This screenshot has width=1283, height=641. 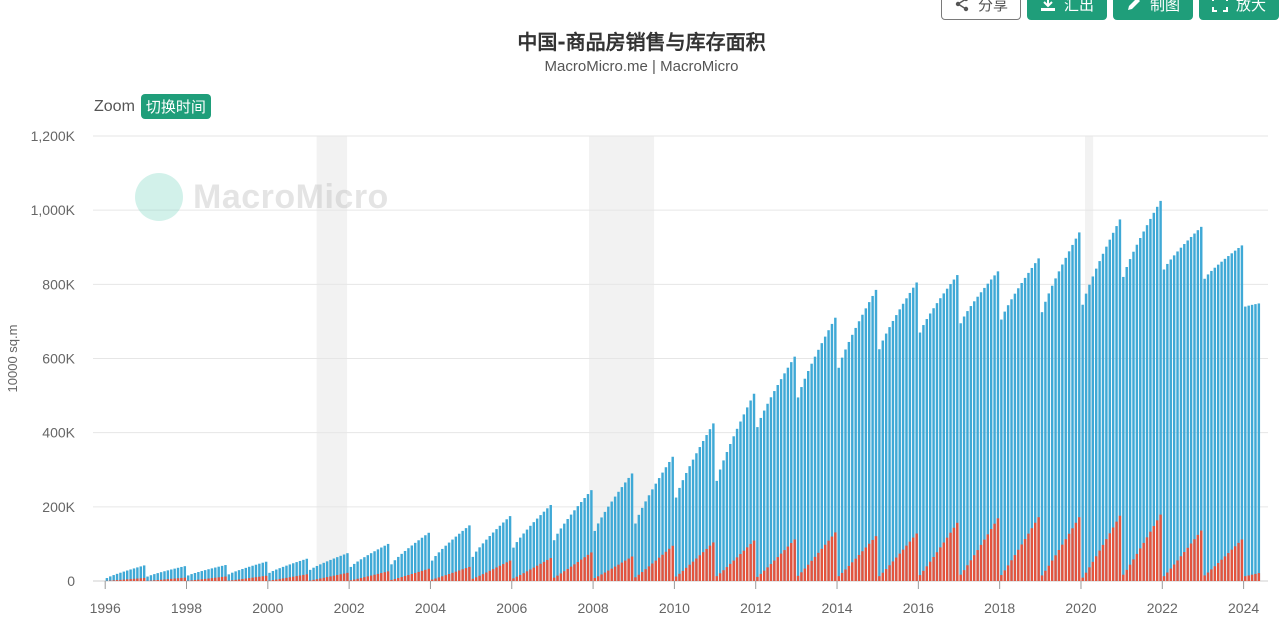 What do you see at coordinates (593, 608) in the screenshot?
I see `x-tick-label: 2008` at bounding box center [593, 608].